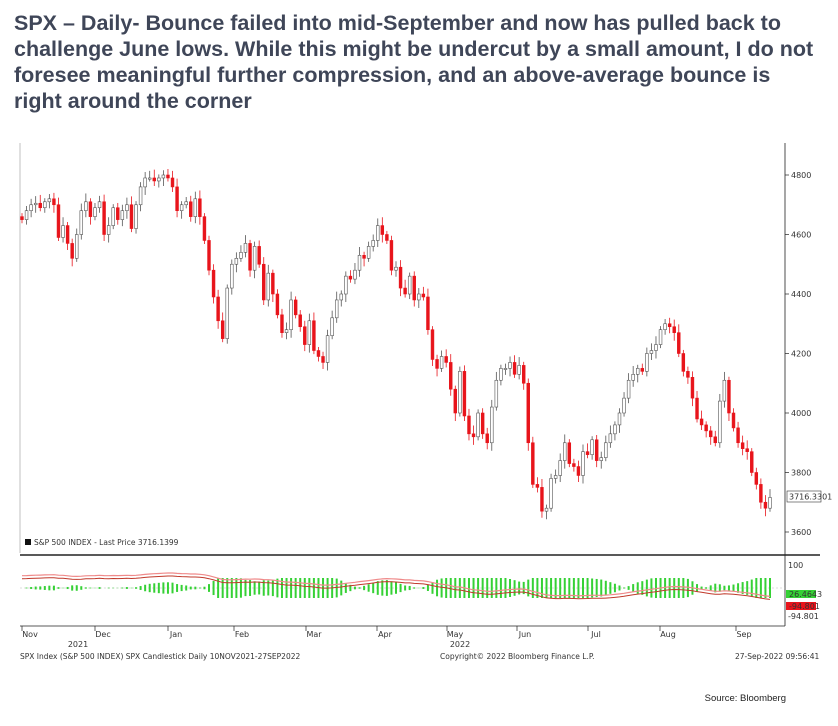 This screenshot has width=838, height=726. I want to click on oscillator-line-fast, so click(396, 584).